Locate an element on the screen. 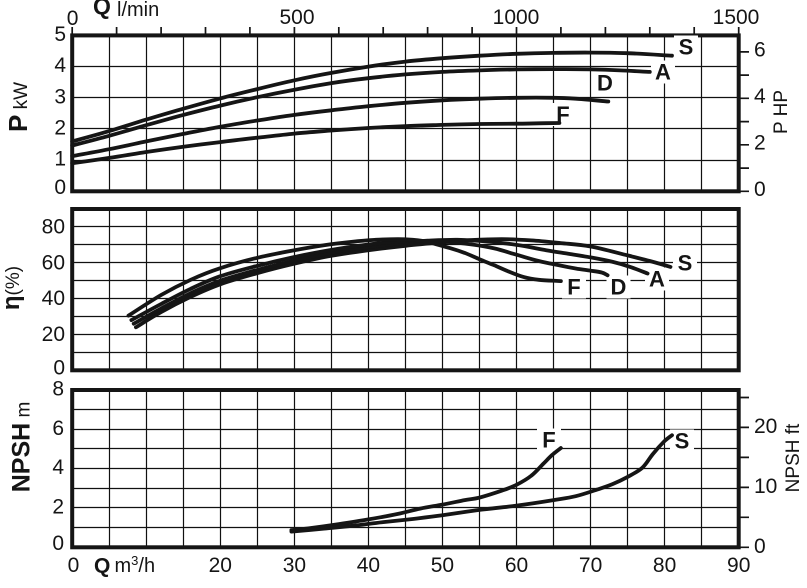 The height and width of the screenshot is (588, 807). svg-text: η(%) is located at coordinates (12, 288).